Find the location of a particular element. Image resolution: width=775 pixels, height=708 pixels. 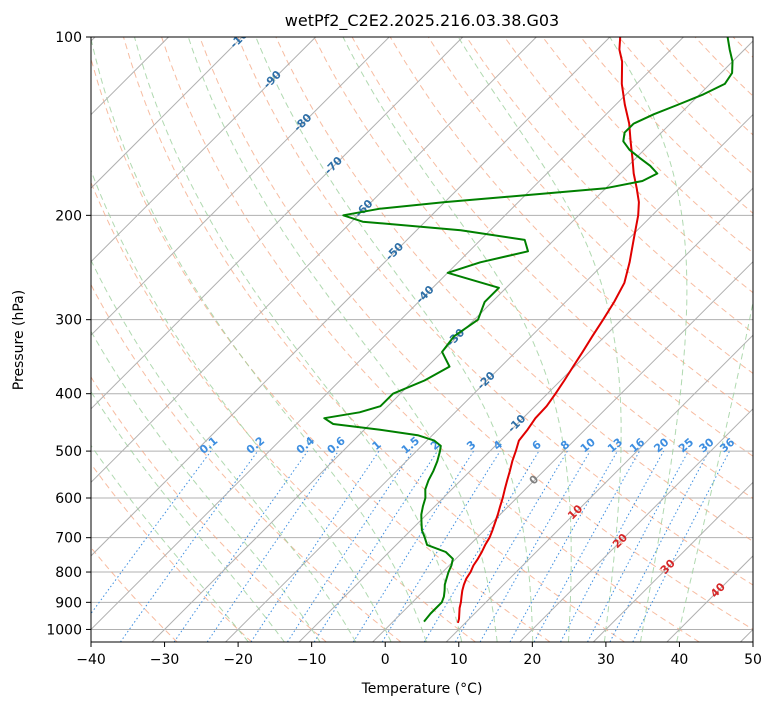

x-tick-label: 20 is located at coordinates (532, 660).